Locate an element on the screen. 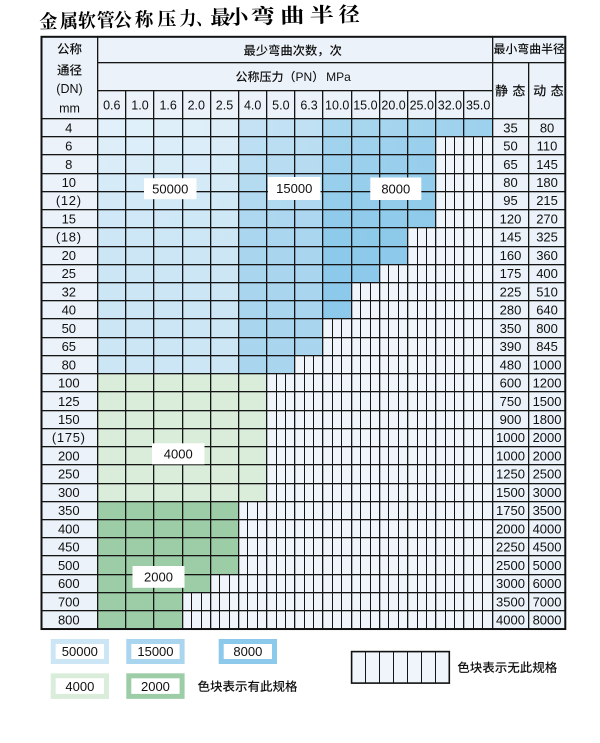 The image size is (600, 743). svg-text: 2.0 is located at coordinates (196, 105).